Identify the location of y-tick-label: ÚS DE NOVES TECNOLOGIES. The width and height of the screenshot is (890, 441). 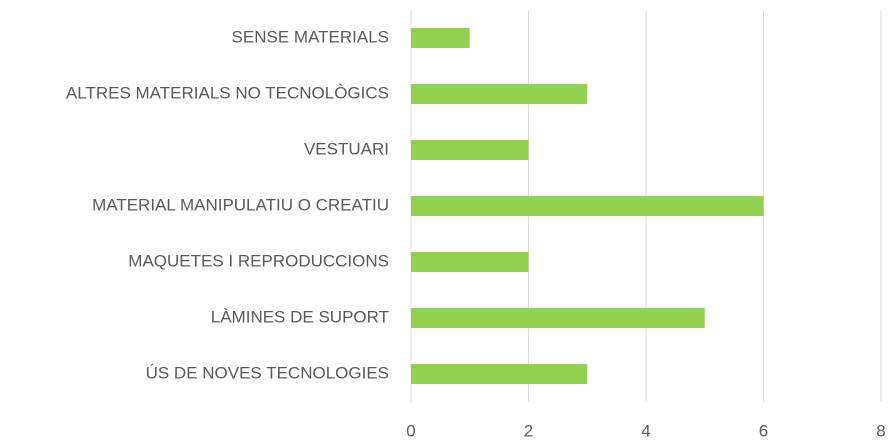
(267, 372).